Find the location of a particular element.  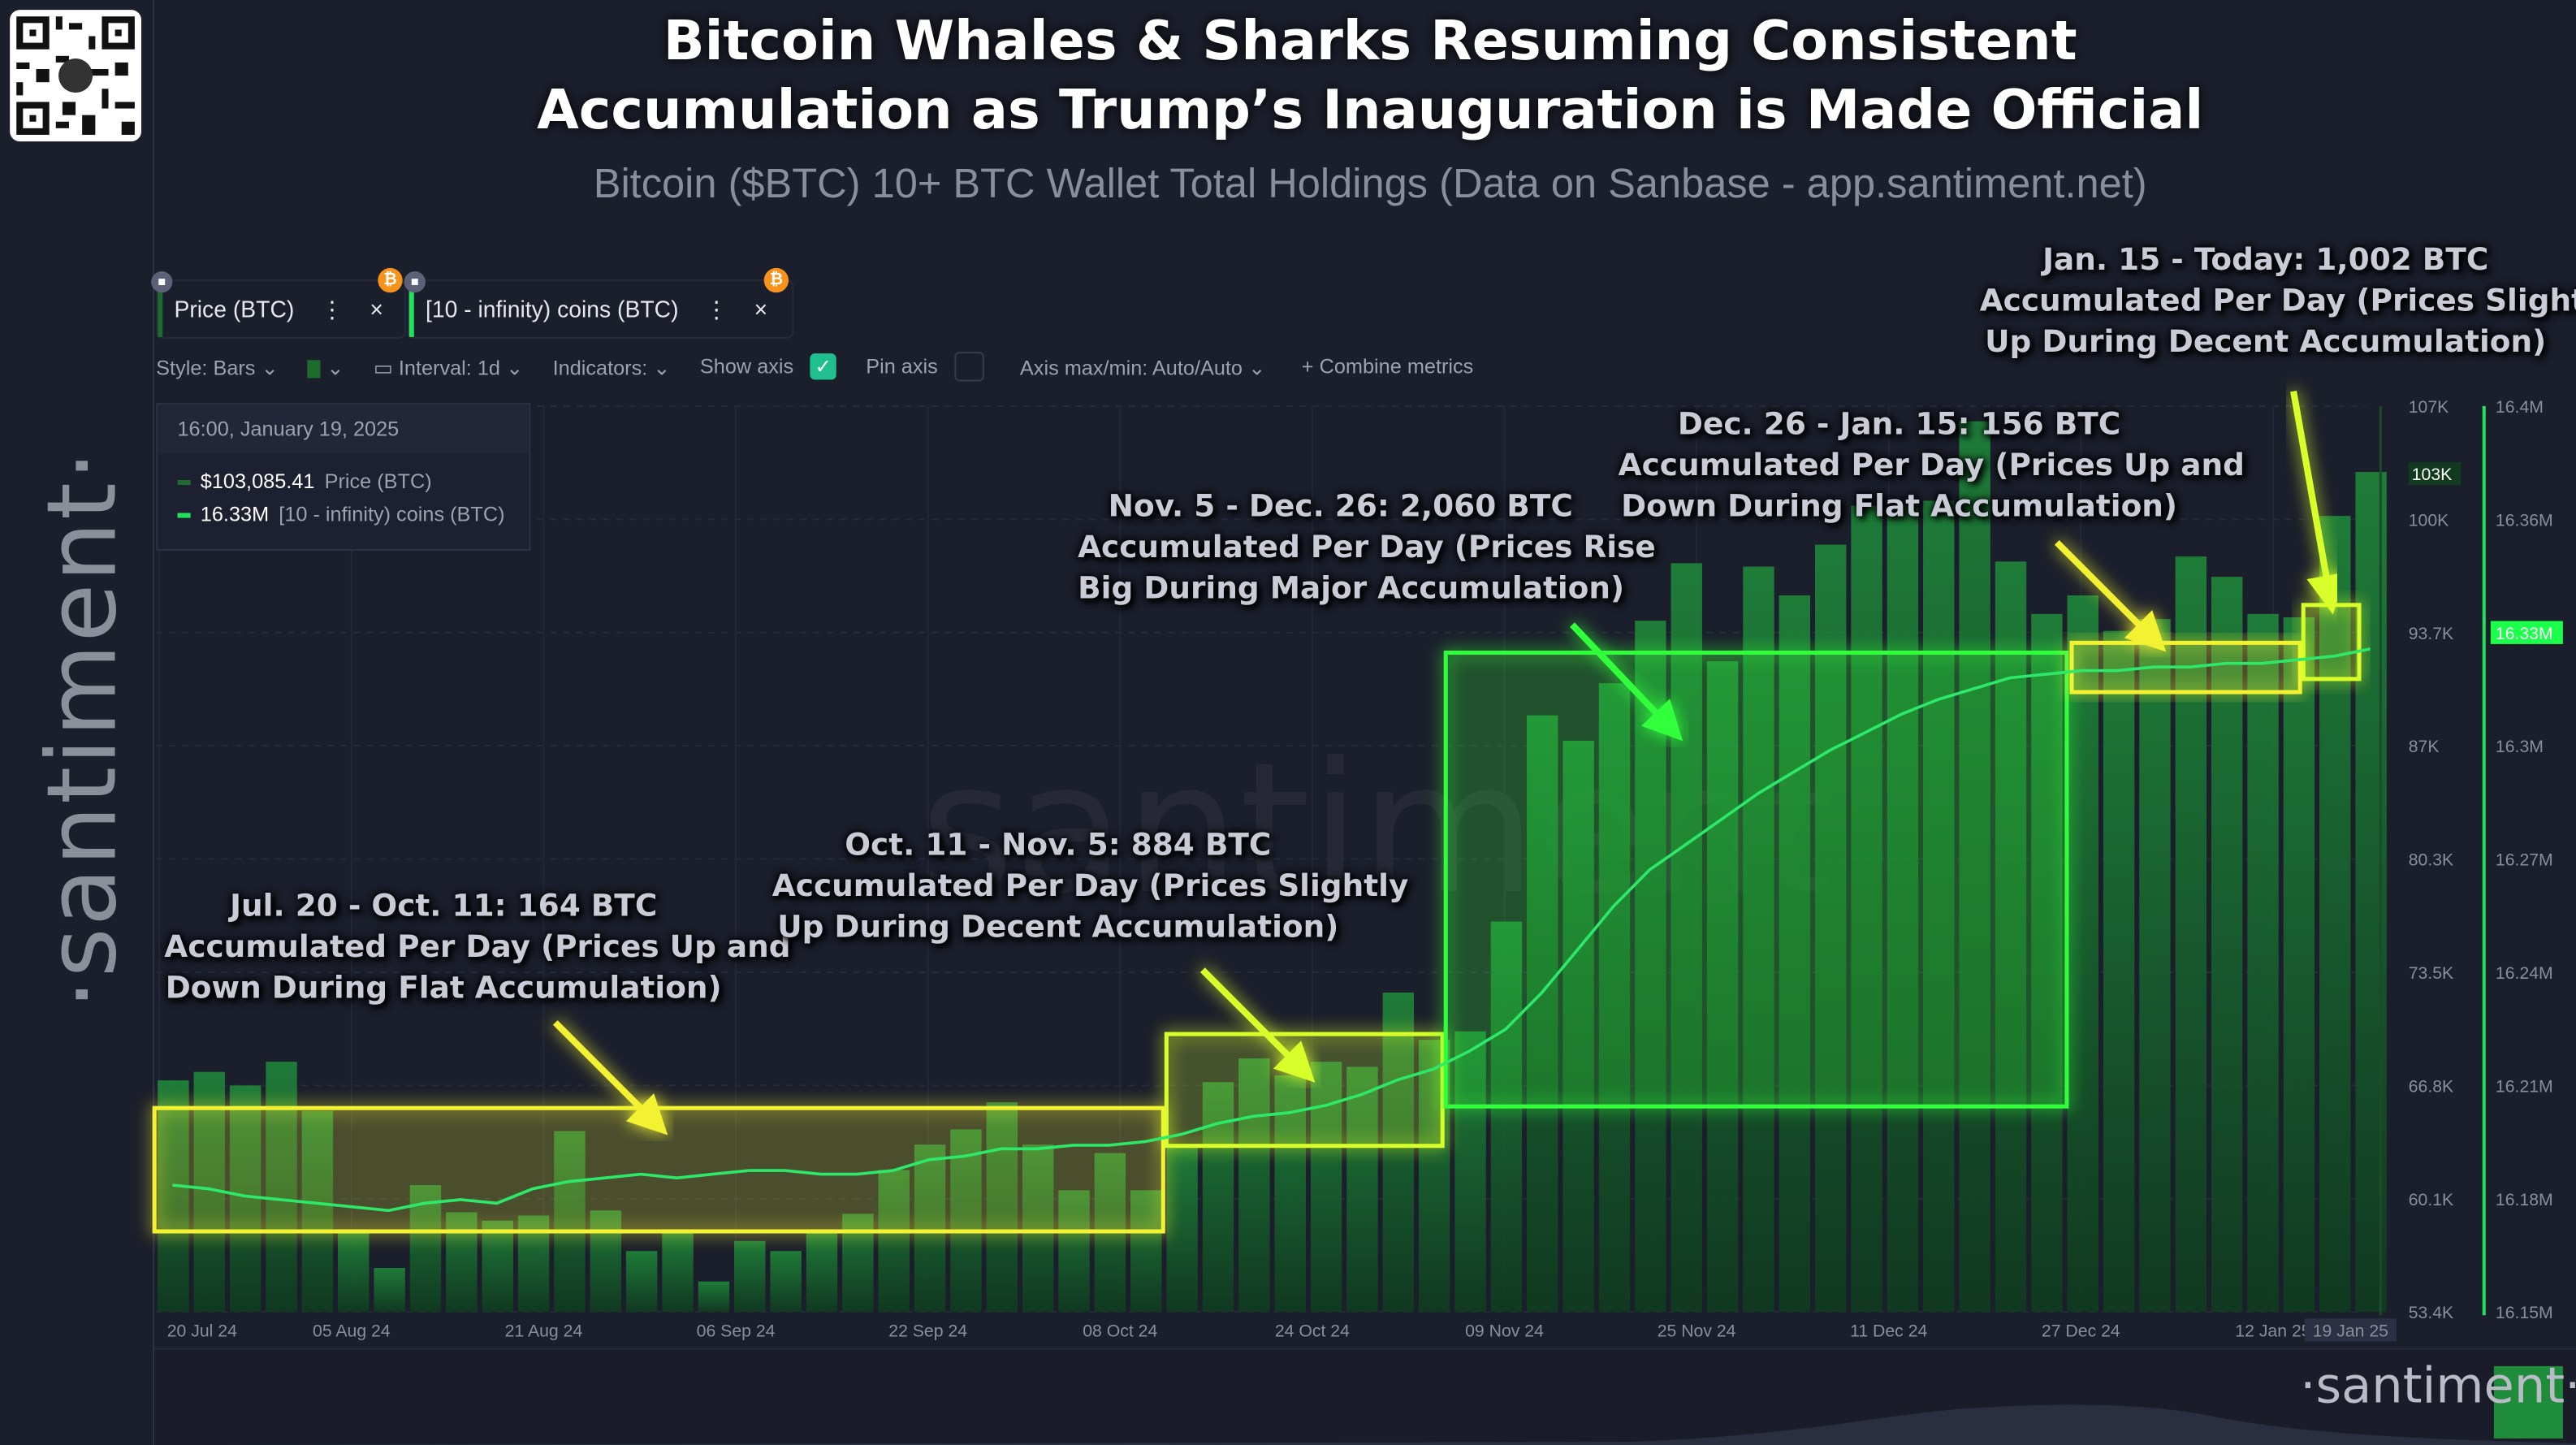

holdings-tick-label: 16.15M is located at coordinates (2524, 1312).